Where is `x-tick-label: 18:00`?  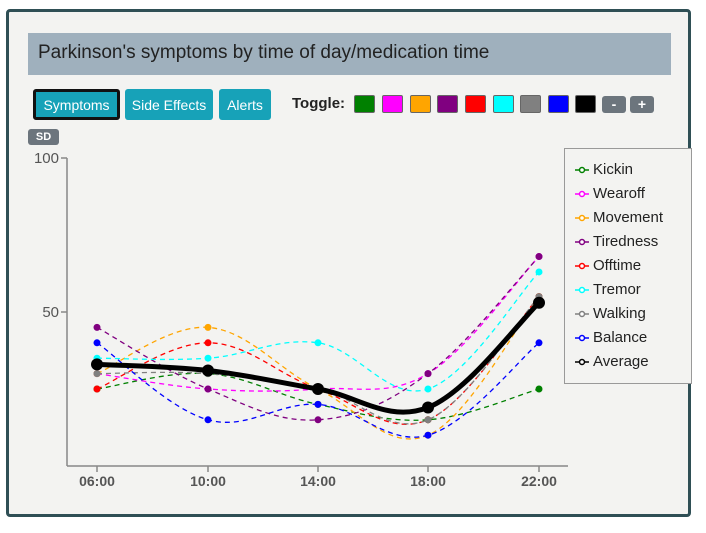 x-tick-label: 18:00 is located at coordinates (428, 481).